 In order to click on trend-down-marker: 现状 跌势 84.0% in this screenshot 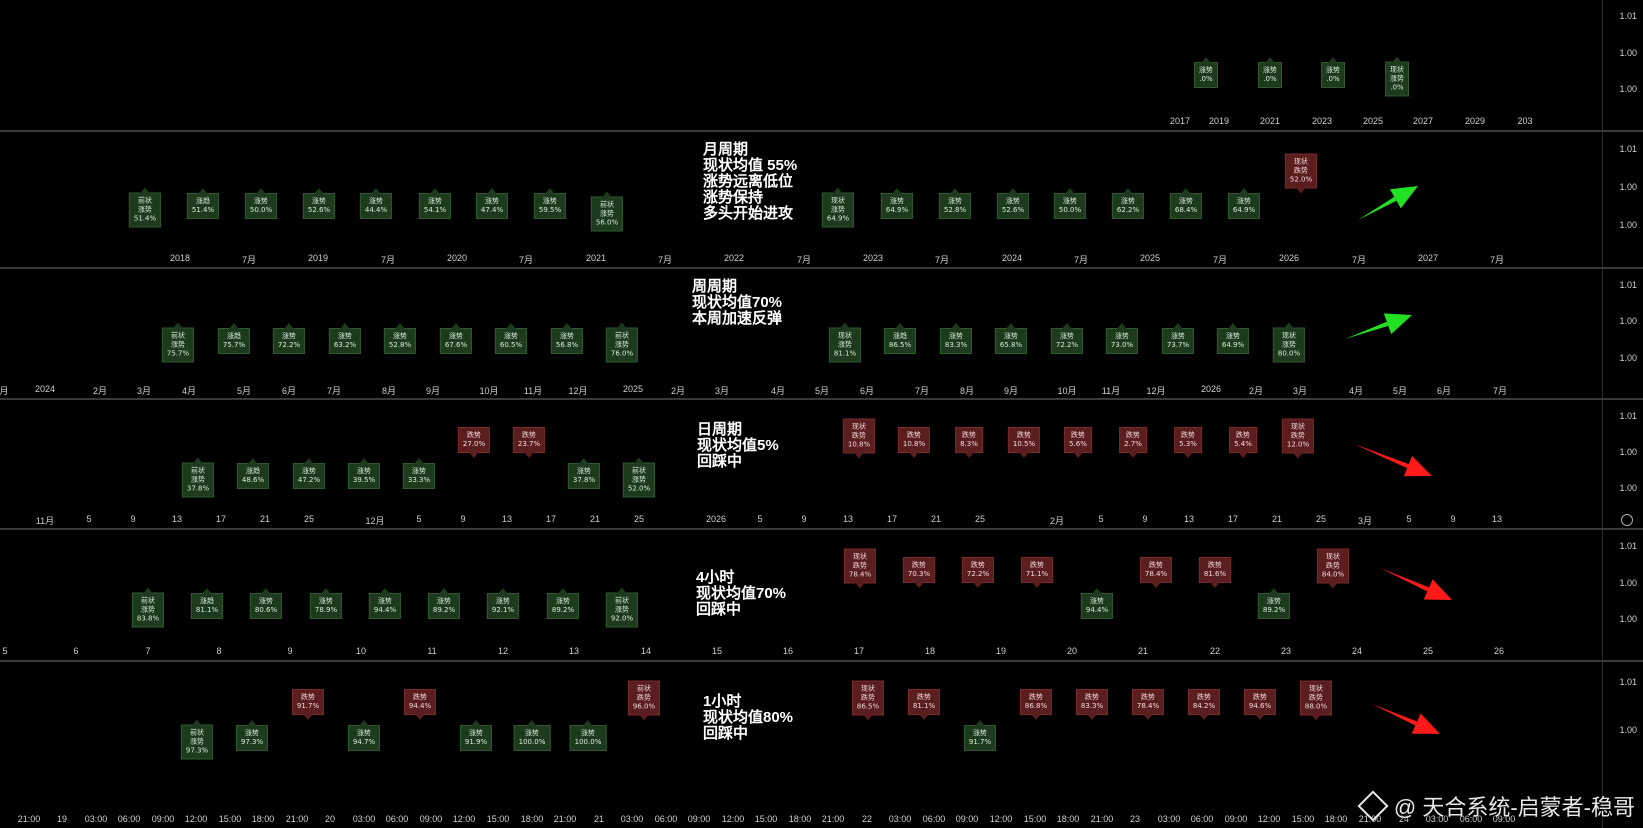, I will do `click(1333, 568)`.